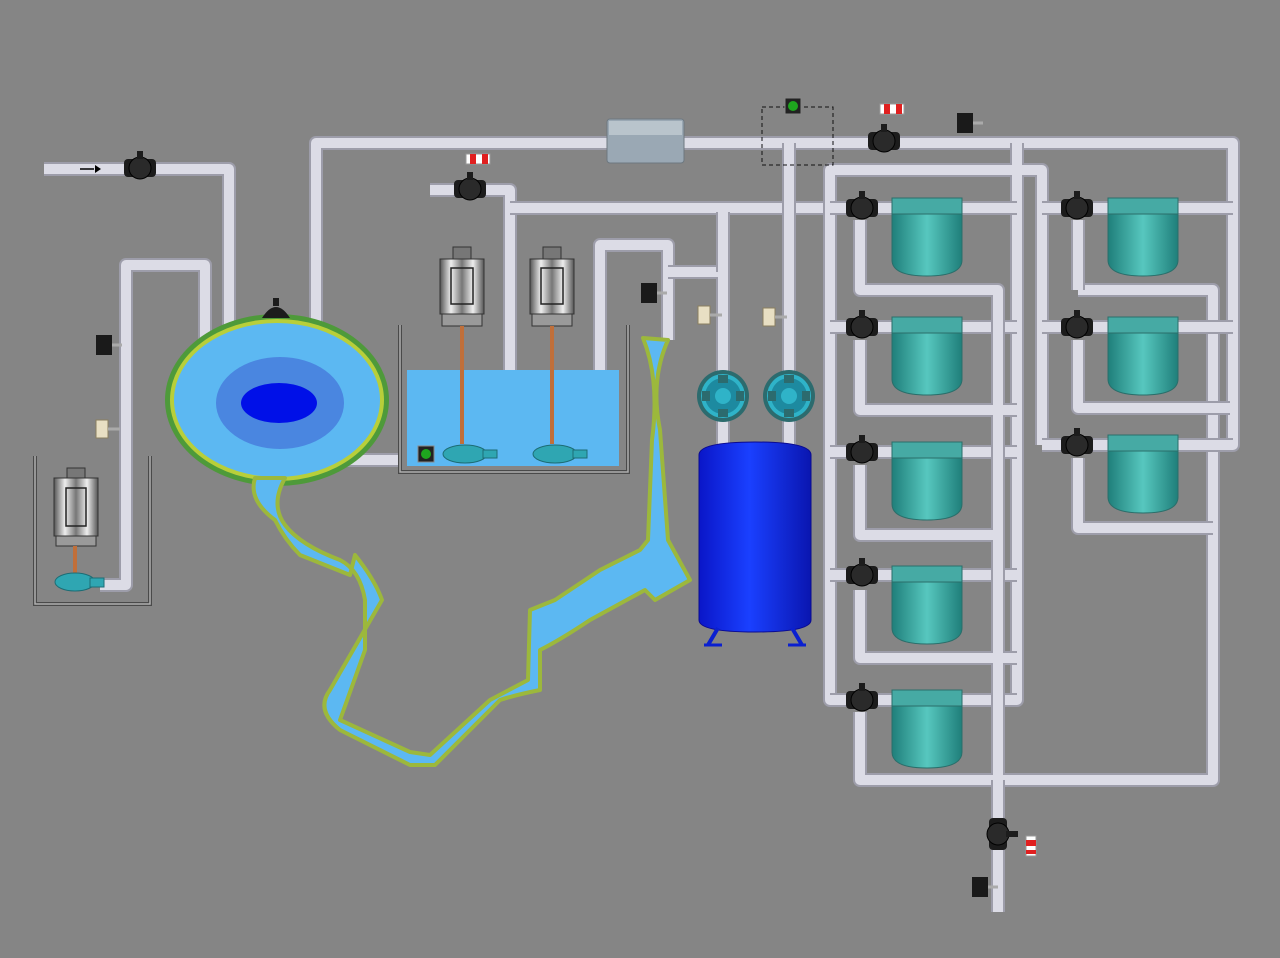  I want to click on filter-bank, so click(1035, 483).